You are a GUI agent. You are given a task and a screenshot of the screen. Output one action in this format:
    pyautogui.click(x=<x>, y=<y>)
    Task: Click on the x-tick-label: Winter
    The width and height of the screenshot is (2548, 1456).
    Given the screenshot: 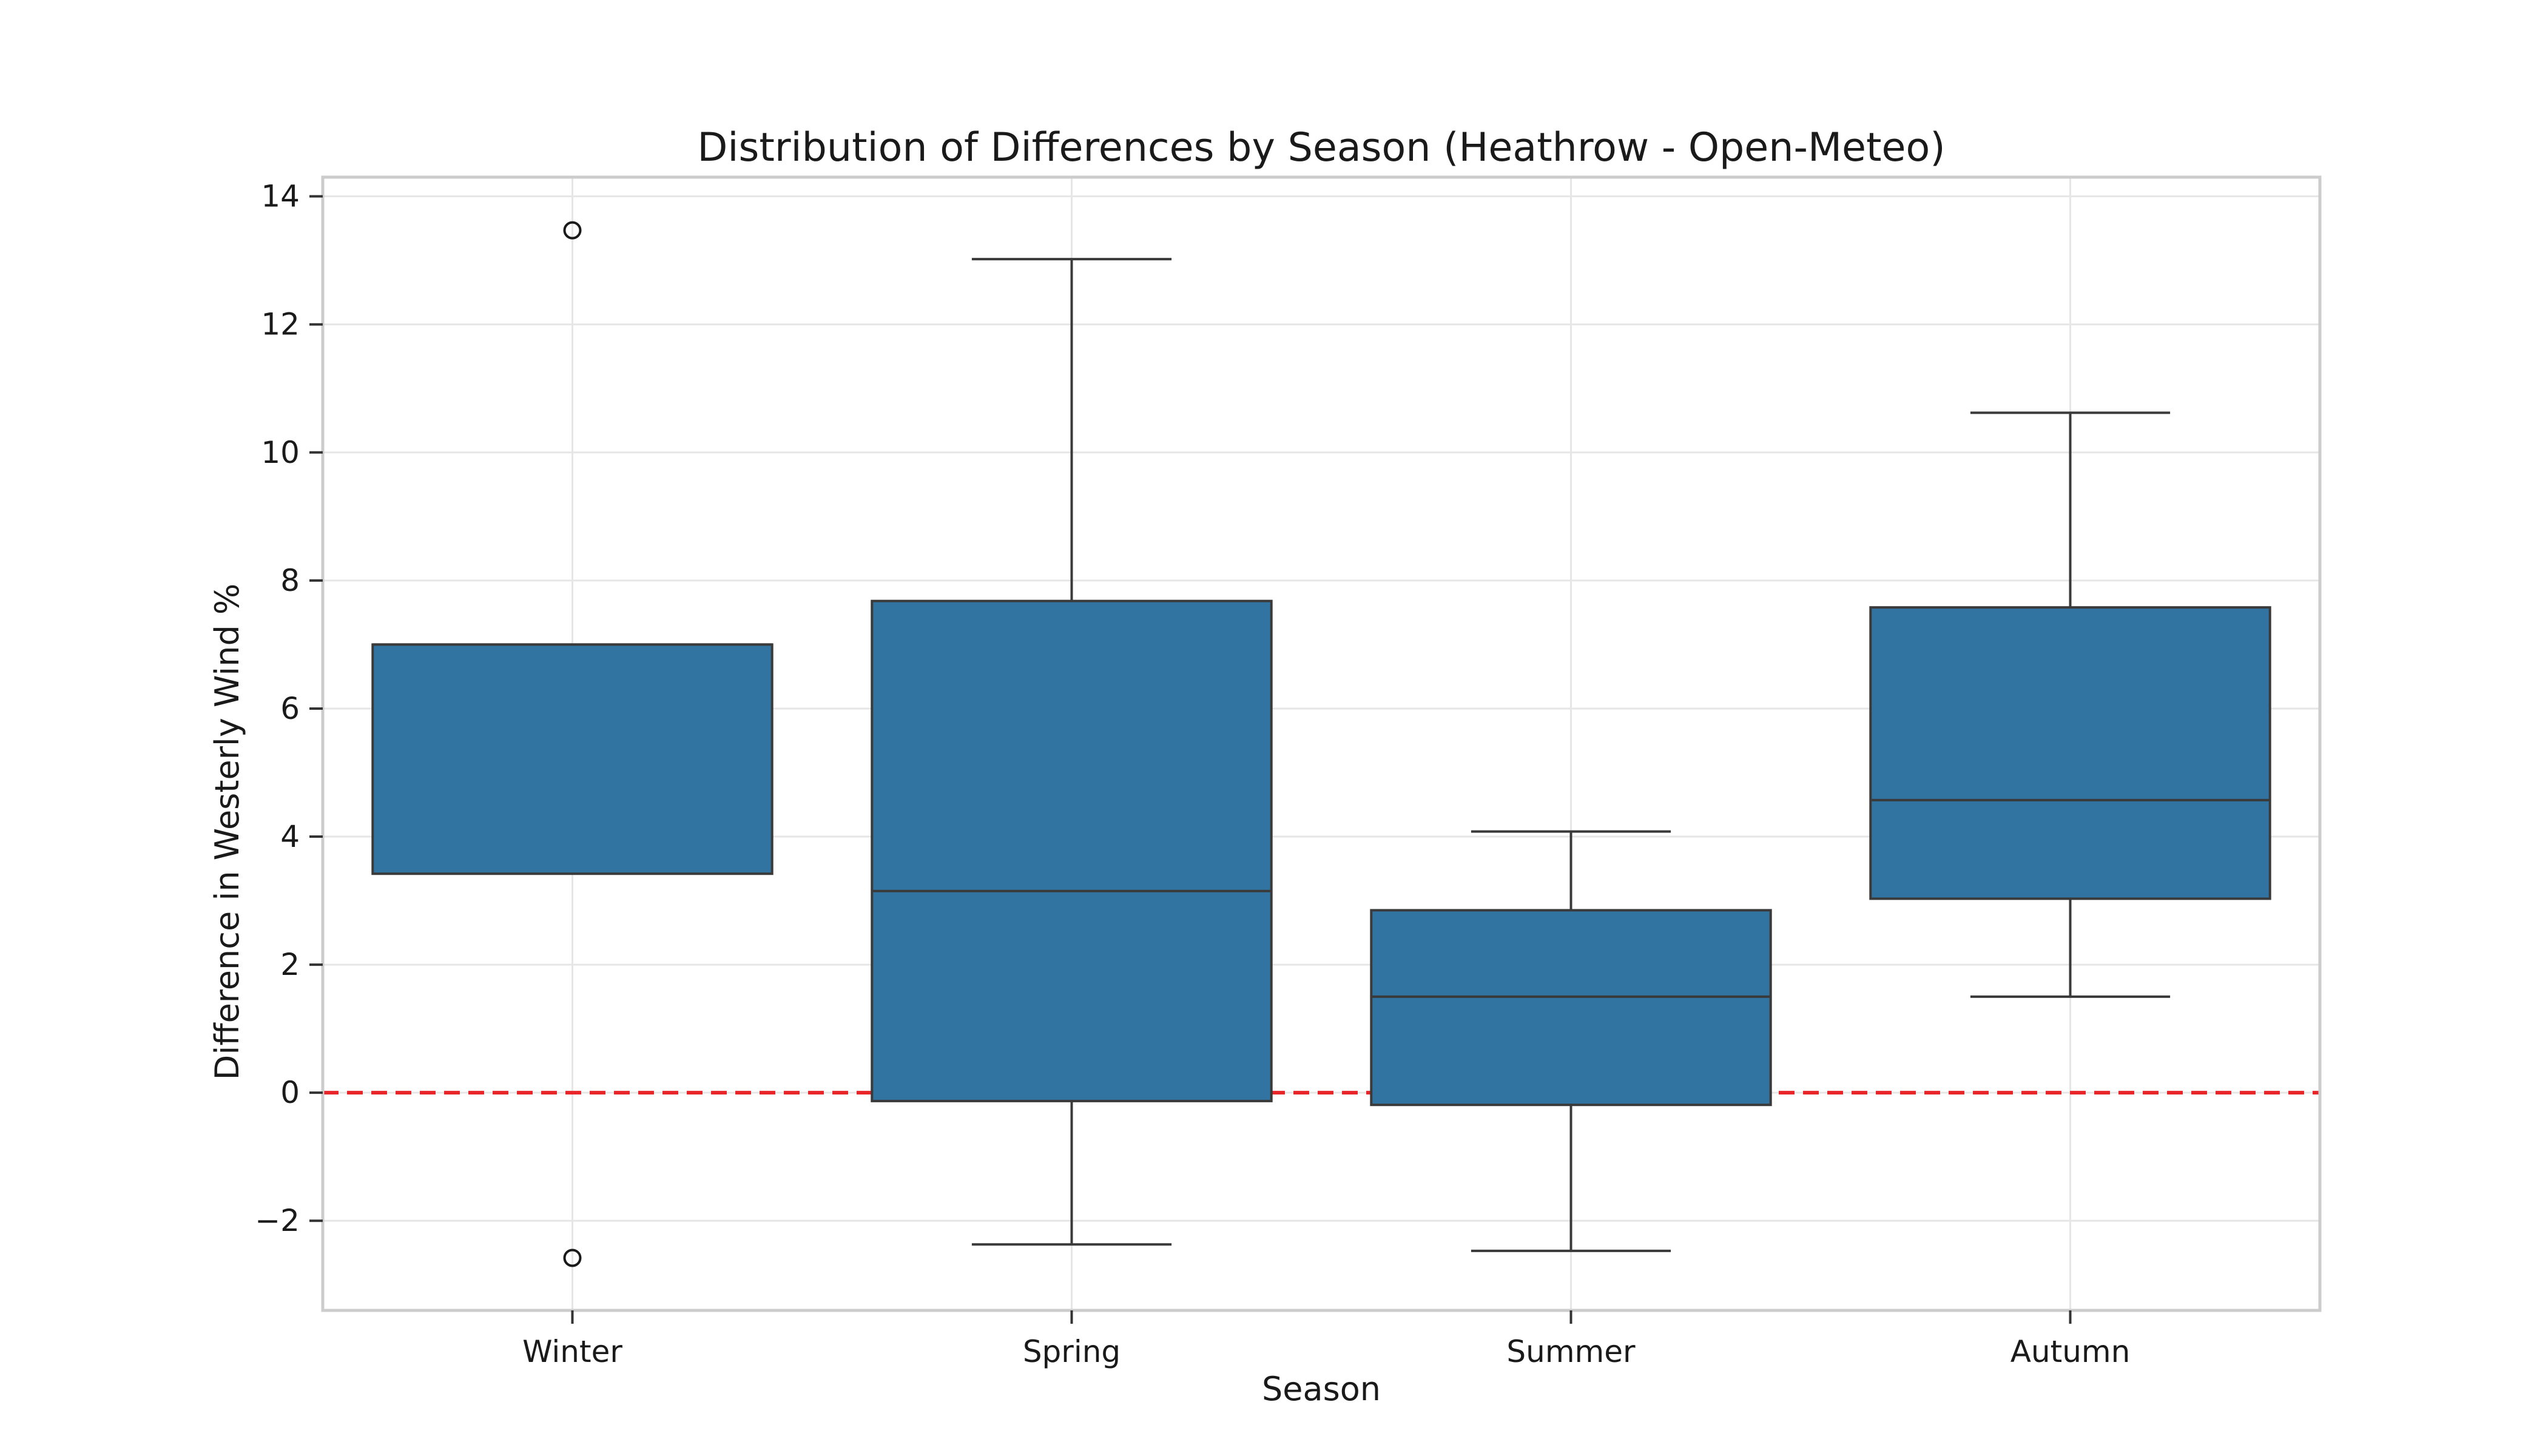 What is the action you would take?
    pyautogui.click(x=572, y=1351)
    